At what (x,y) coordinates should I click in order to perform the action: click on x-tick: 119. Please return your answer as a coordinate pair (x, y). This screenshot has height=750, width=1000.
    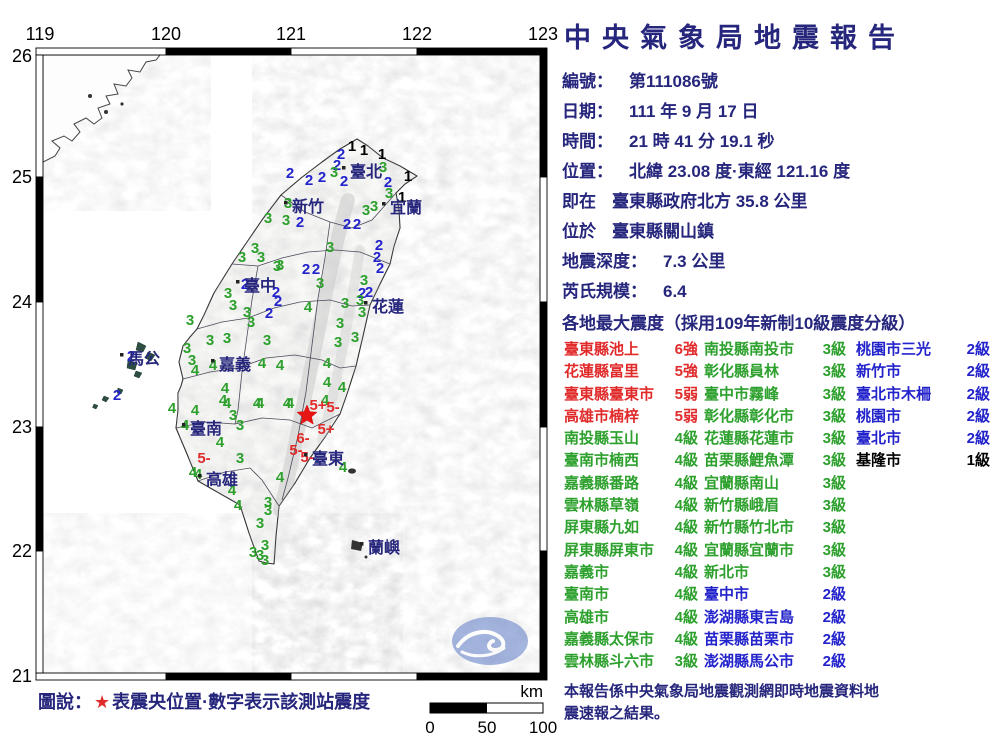
    Looking at the image, I should click on (40, 34).